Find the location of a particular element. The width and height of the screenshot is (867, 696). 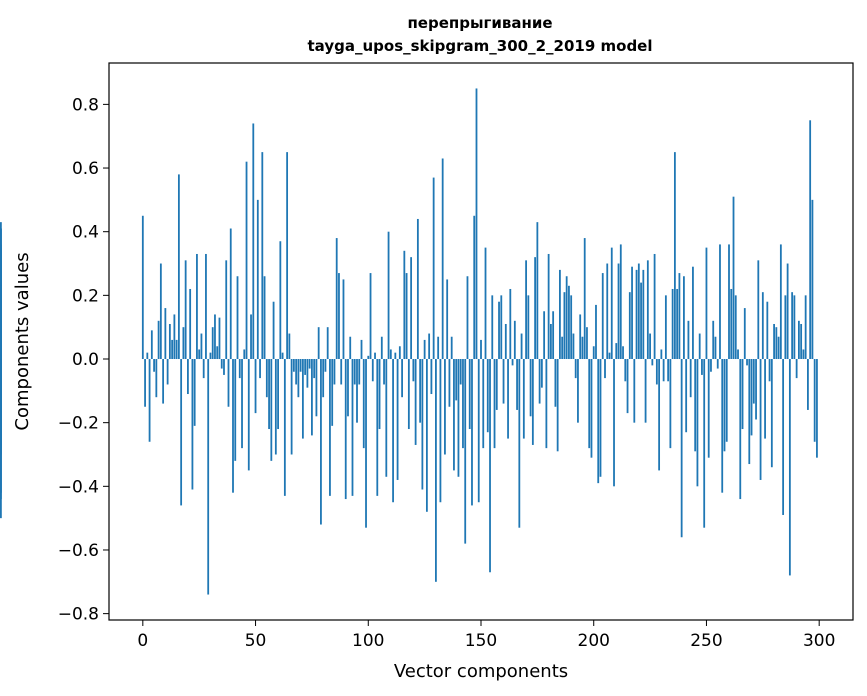

x-tick-label: 250 is located at coordinates (706, 641).